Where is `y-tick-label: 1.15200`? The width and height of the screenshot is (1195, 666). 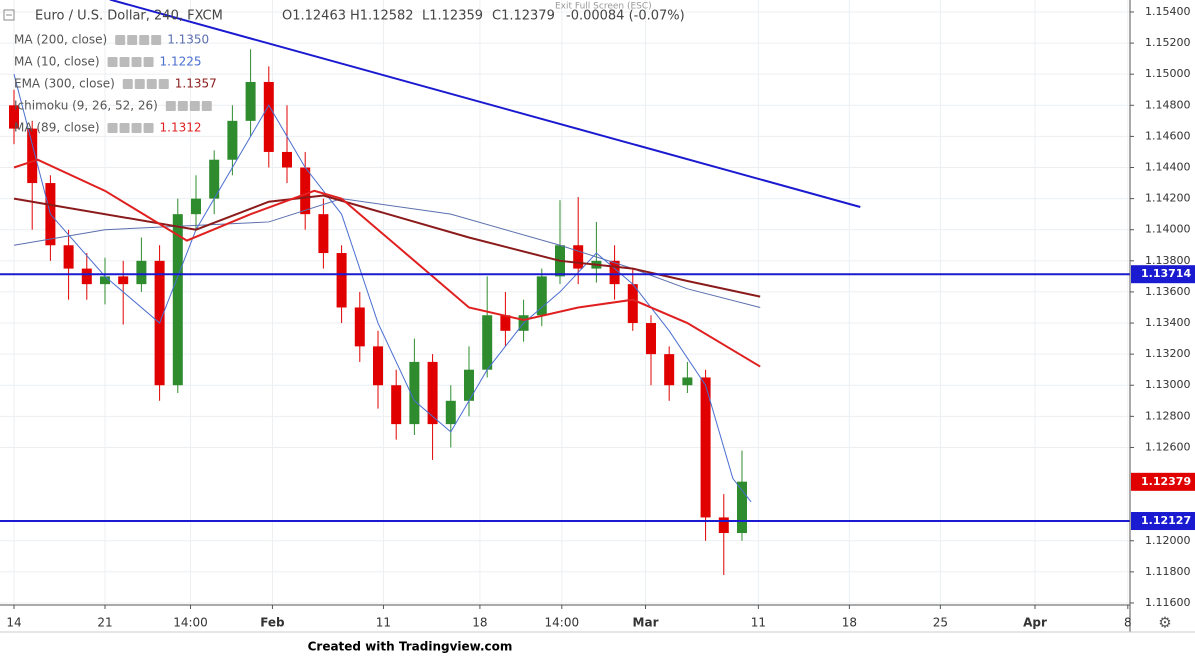
y-tick-label: 1.15200 is located at coordinates (1168, 42).